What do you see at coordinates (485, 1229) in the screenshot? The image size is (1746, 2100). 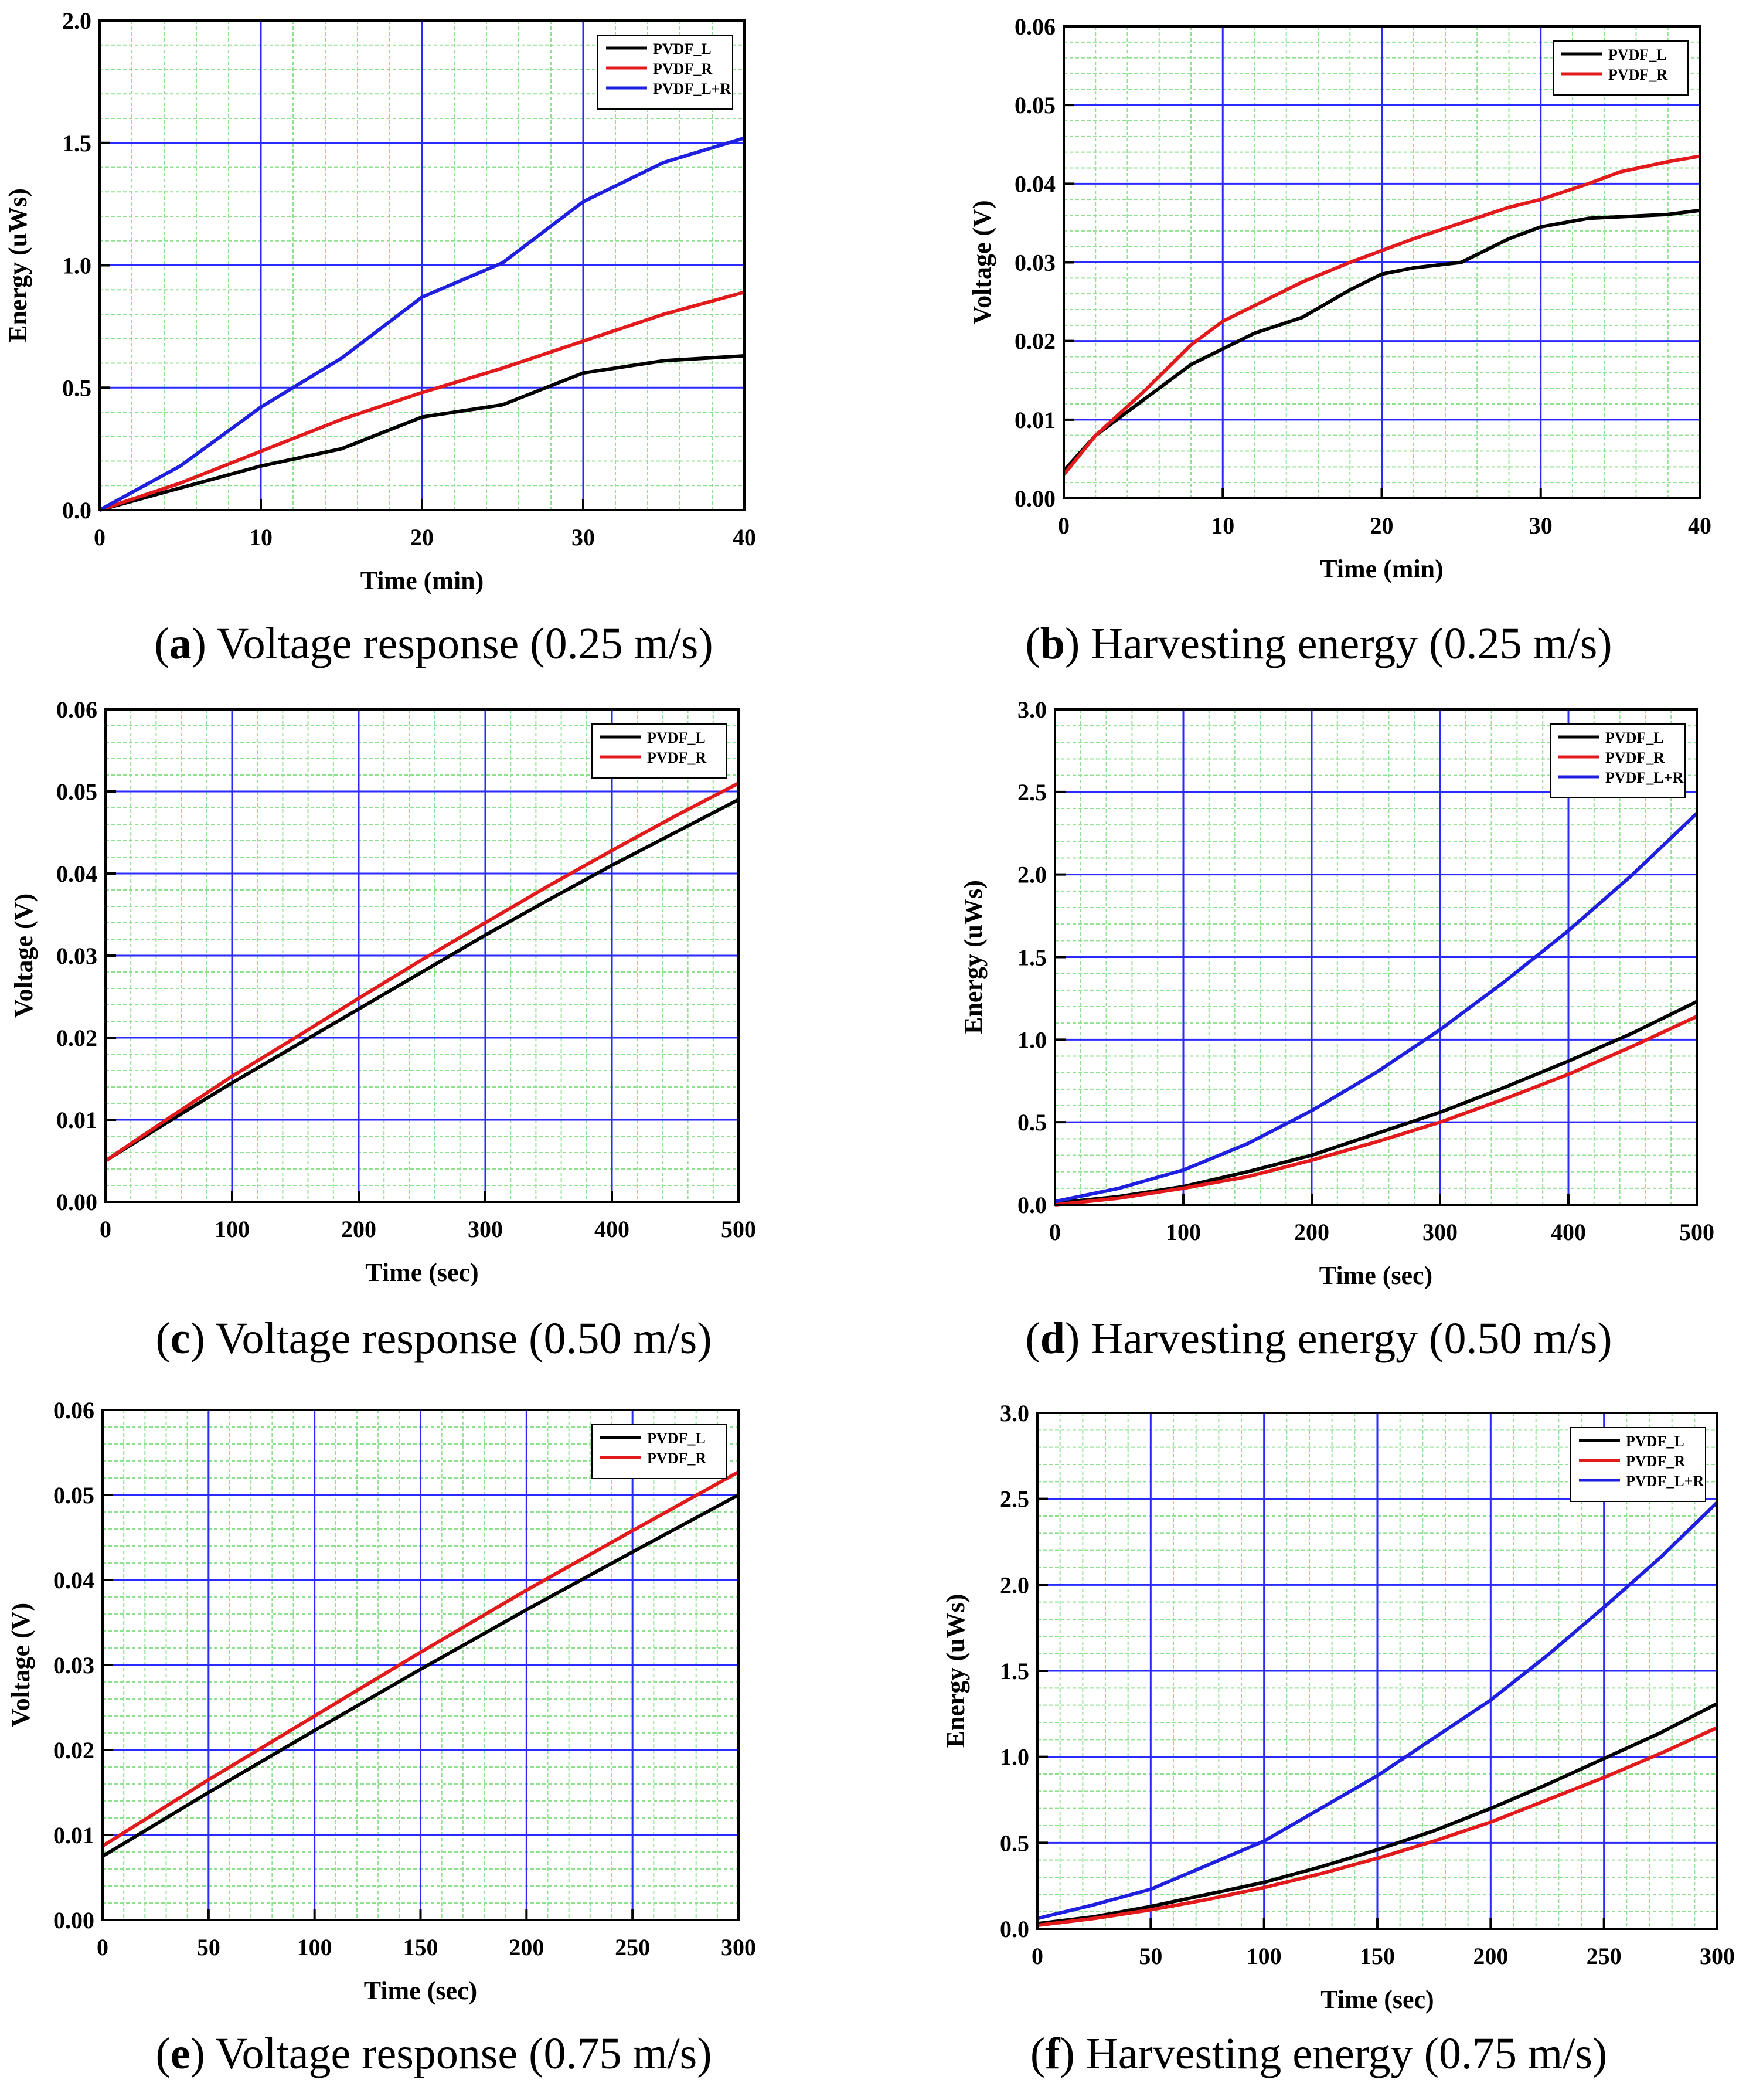 I see `x-tick-label: 300` at bounding box center [485, 1229].